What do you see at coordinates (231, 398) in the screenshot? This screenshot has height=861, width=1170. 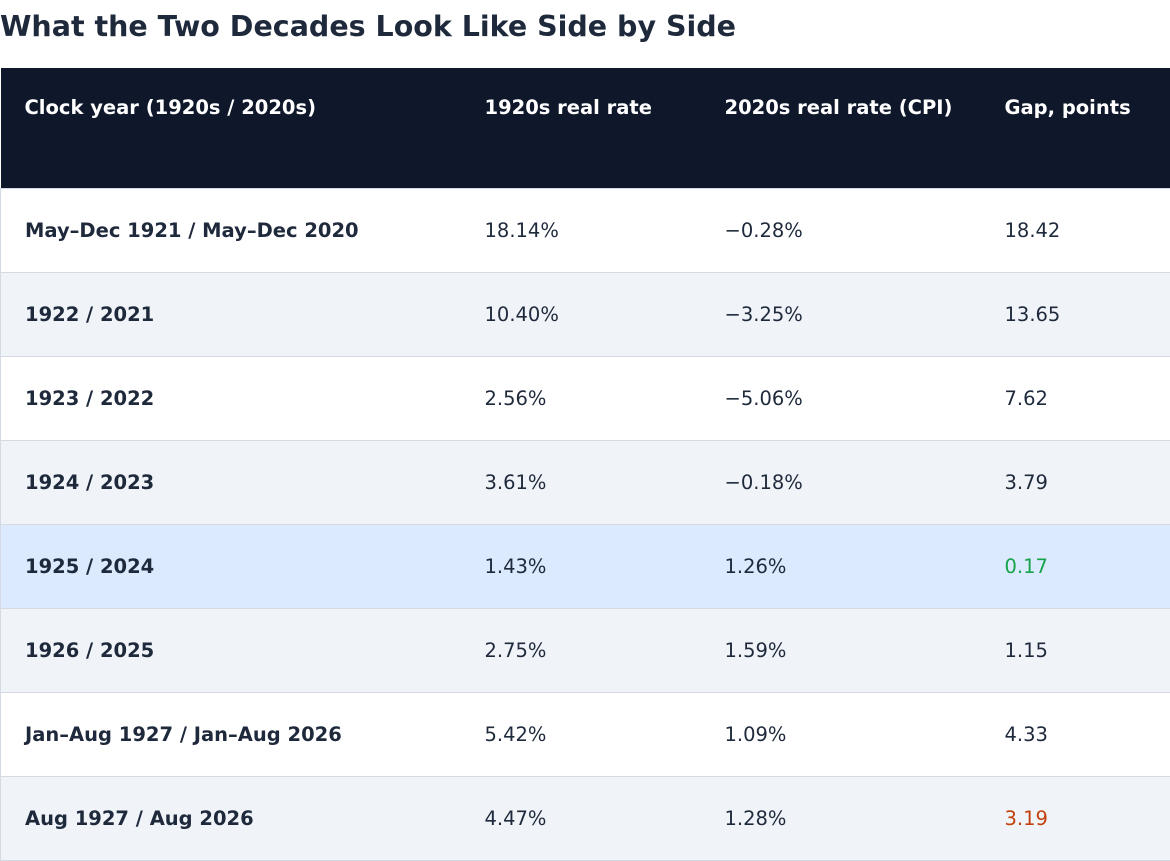 I see `cell-clock-year: 1923 / 2022` at bounding box center [231, 398].